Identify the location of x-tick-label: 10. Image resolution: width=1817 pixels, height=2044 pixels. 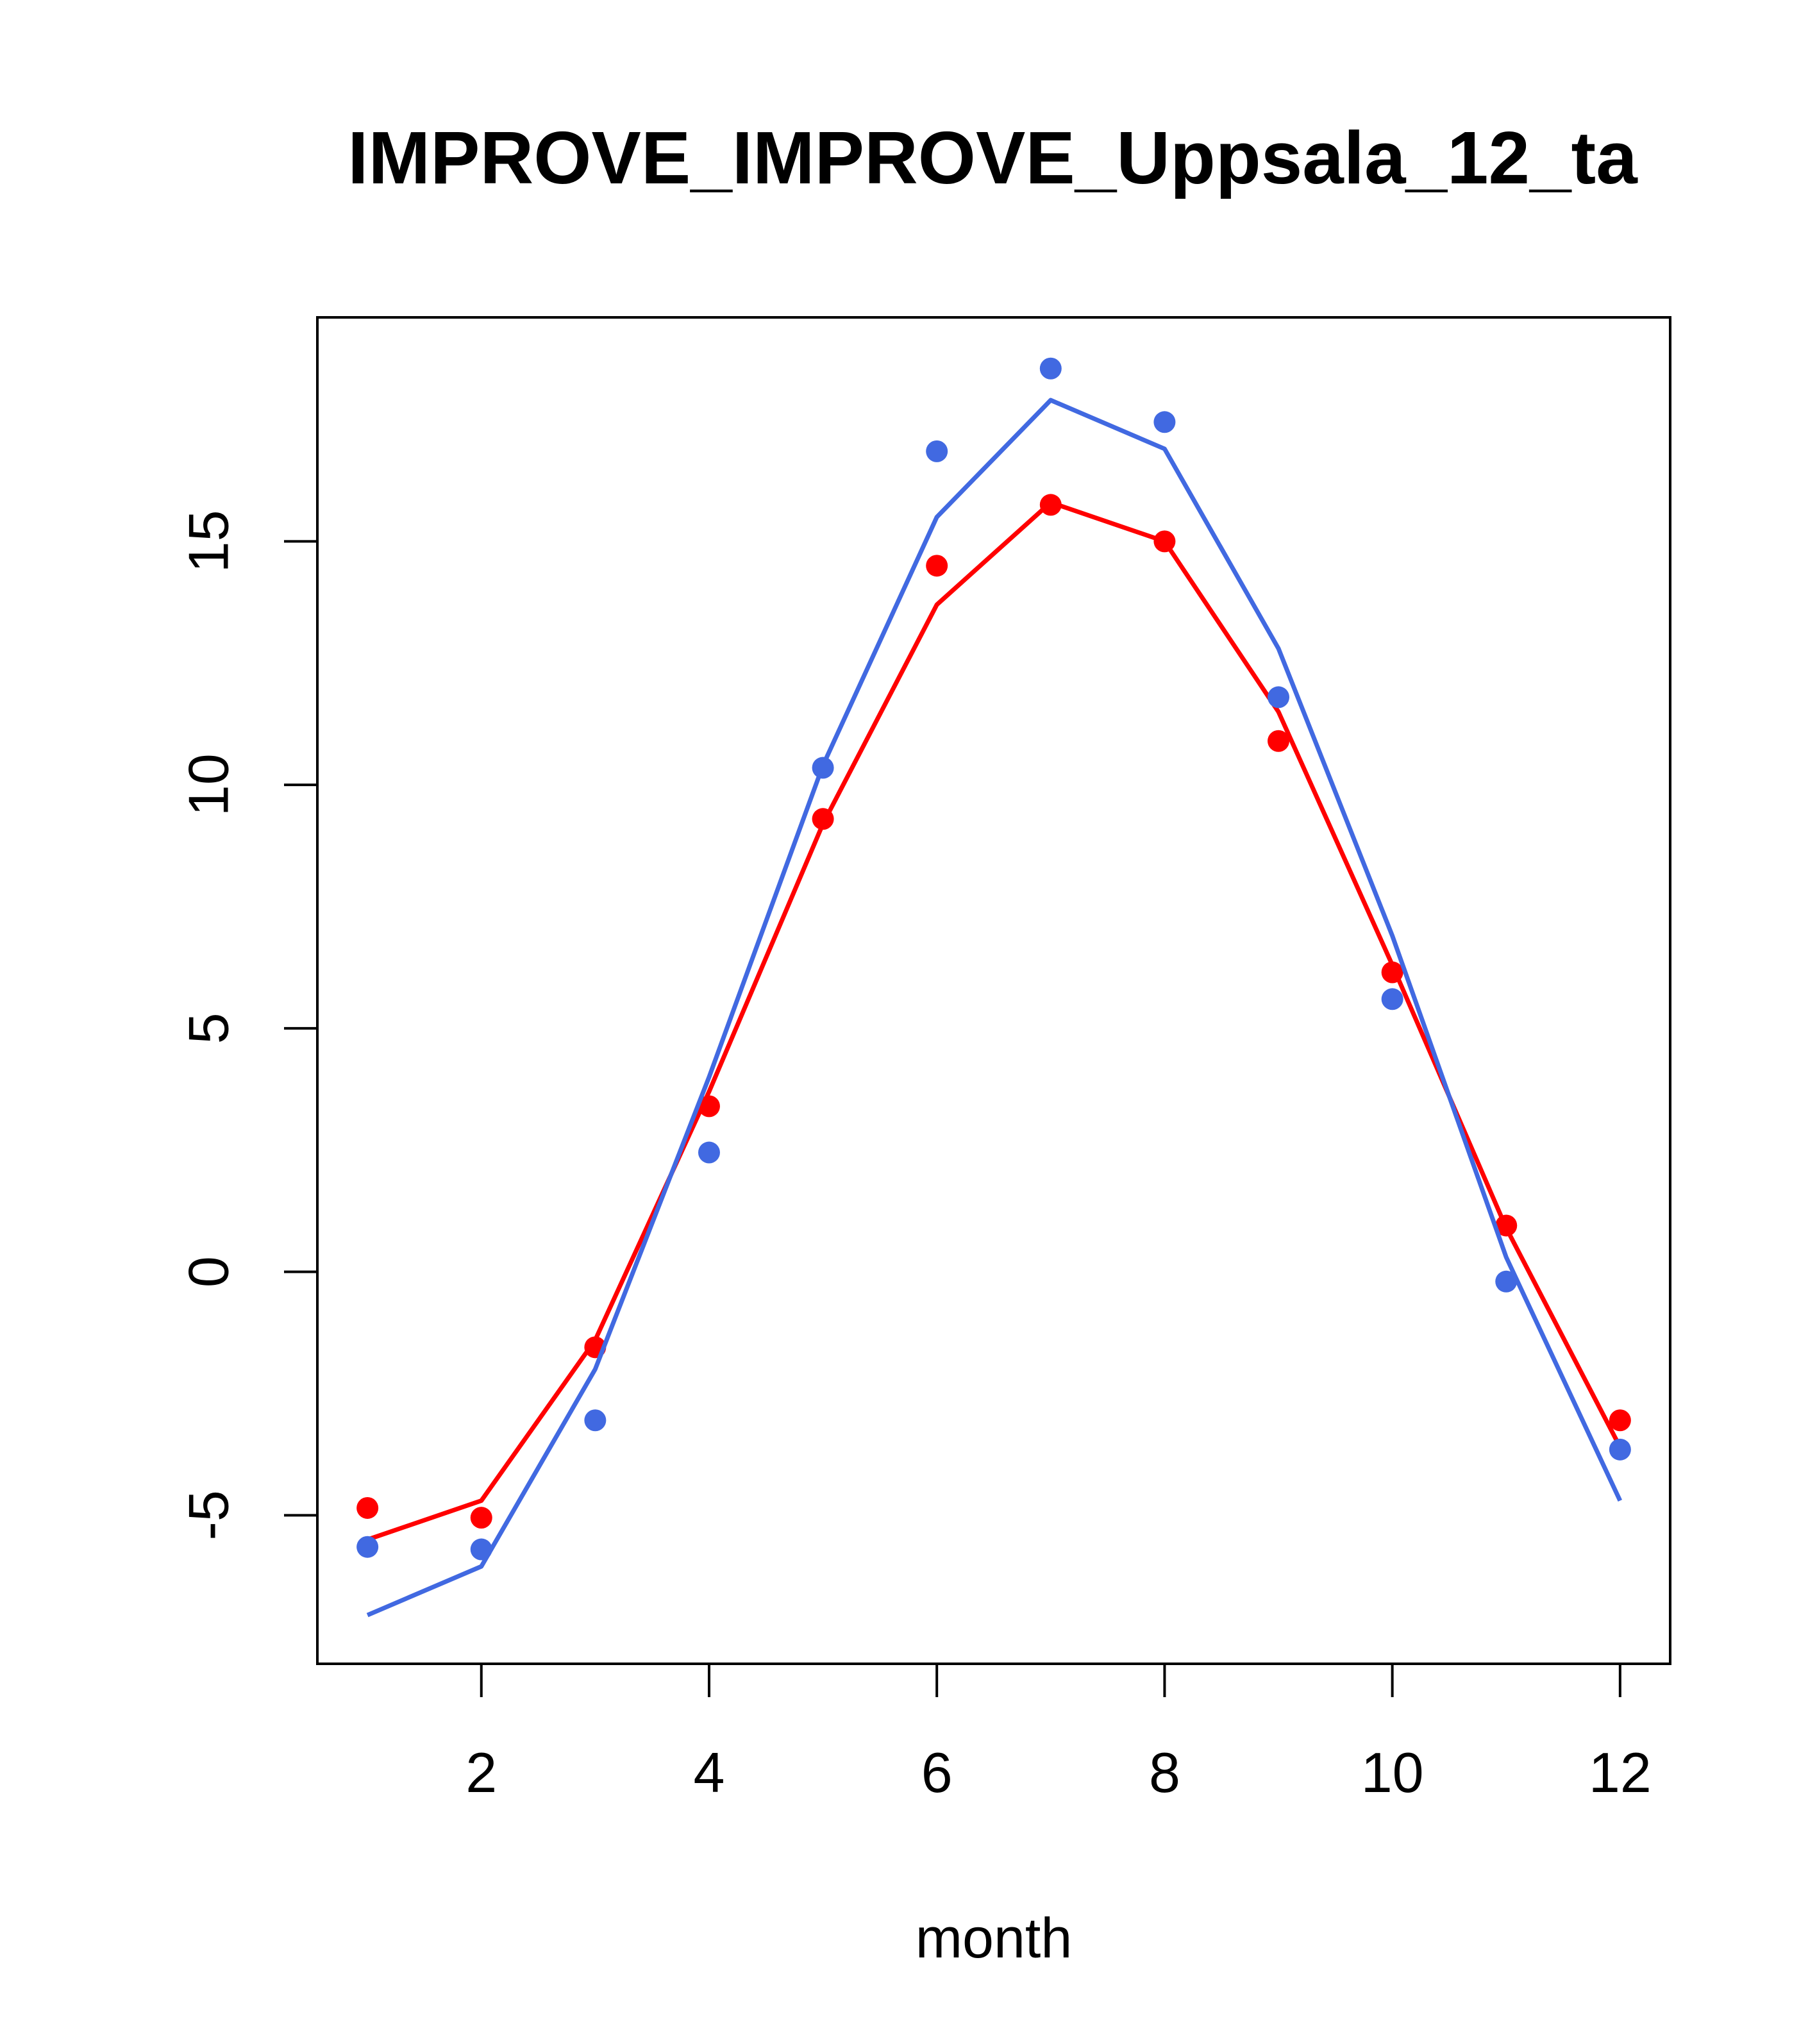
(1392, 1773).